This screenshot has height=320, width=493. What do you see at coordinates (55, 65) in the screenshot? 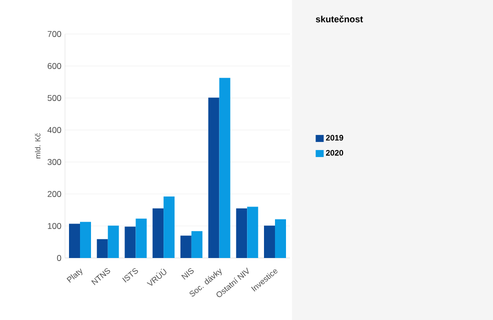
I see `y-tick-label: 600` at bounding box center [55, 65].